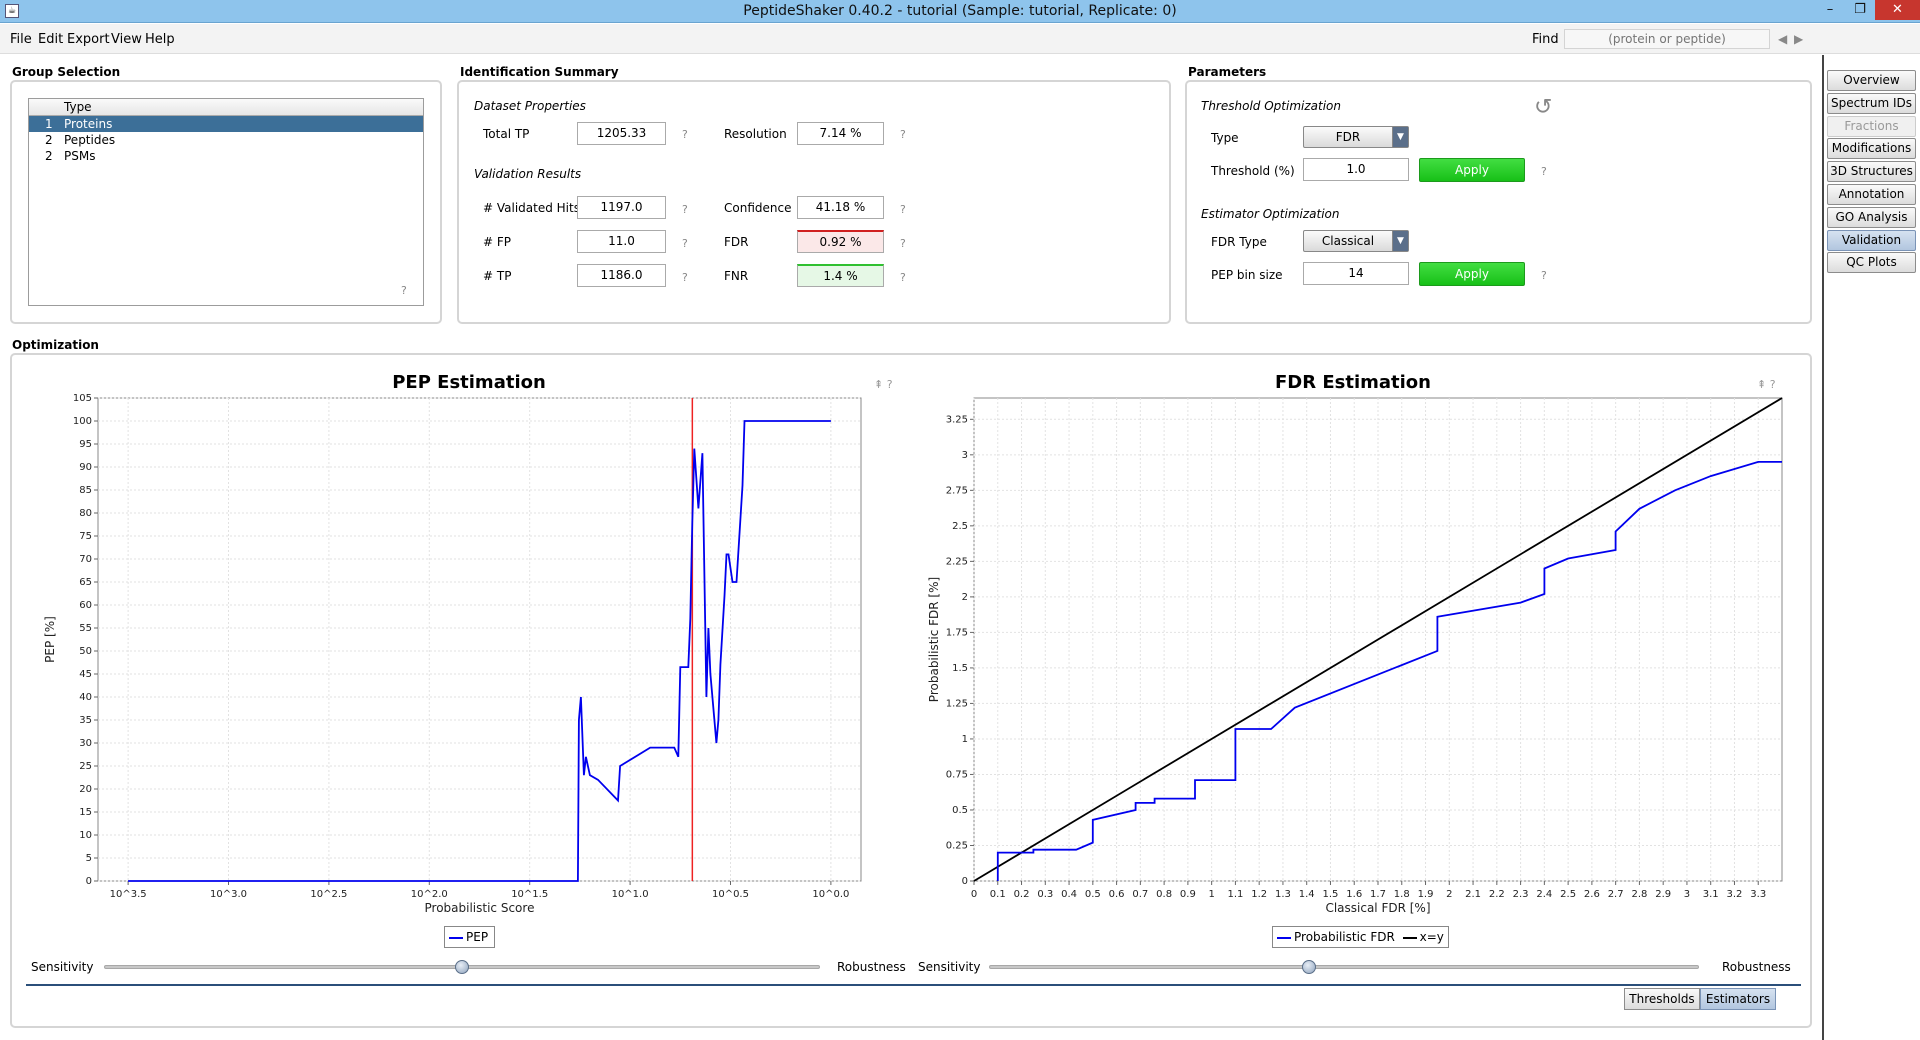 The image size is (1920, 1040). I want to click on threshold-help-icon: ?, so click(1544, 171).